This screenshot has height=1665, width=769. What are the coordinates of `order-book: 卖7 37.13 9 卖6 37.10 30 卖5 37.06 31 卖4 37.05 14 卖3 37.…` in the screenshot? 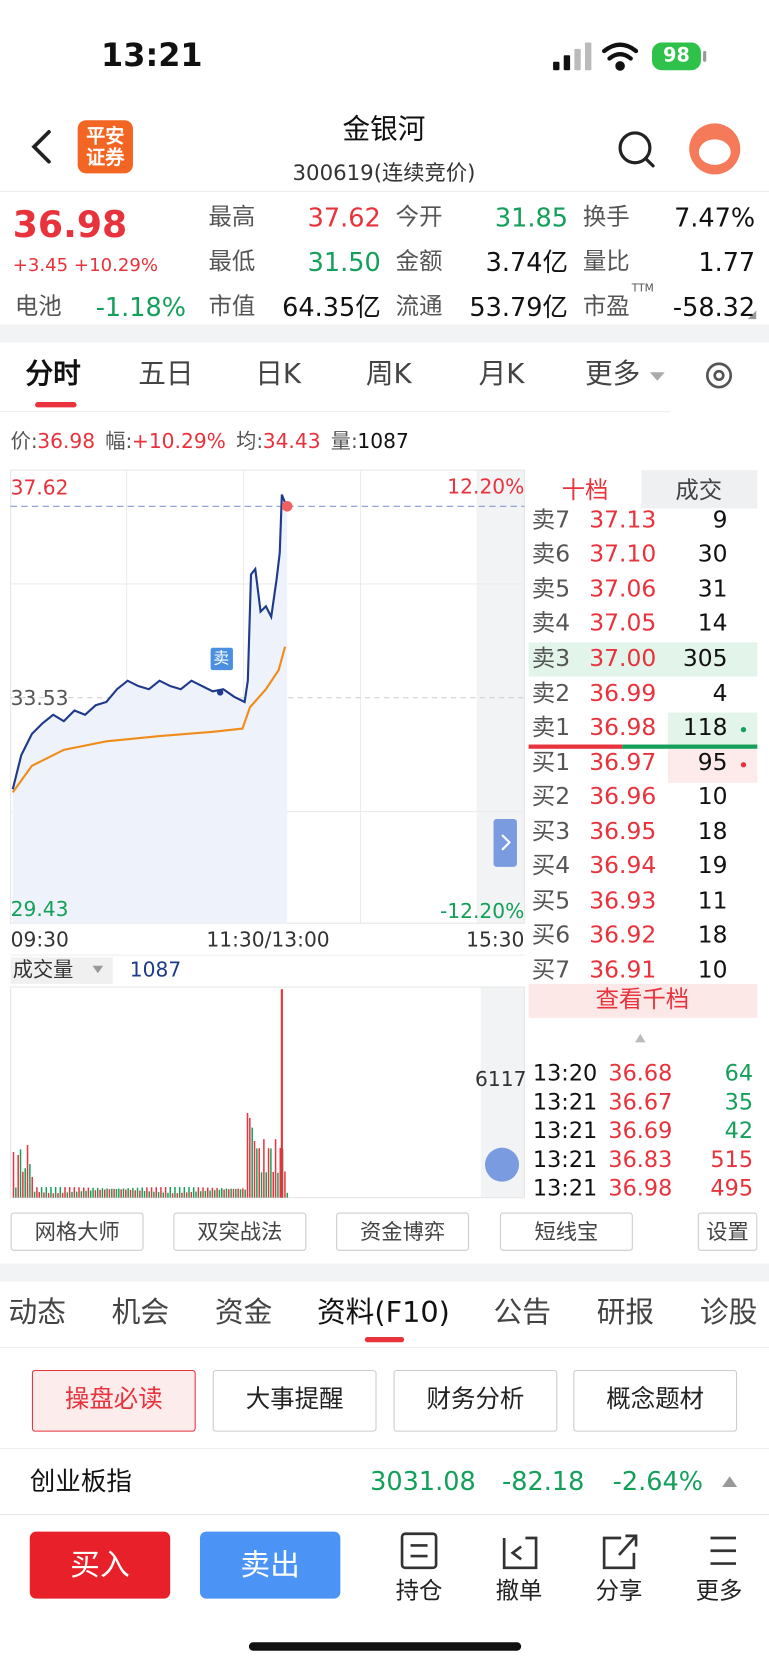 It's located at (643, 745).